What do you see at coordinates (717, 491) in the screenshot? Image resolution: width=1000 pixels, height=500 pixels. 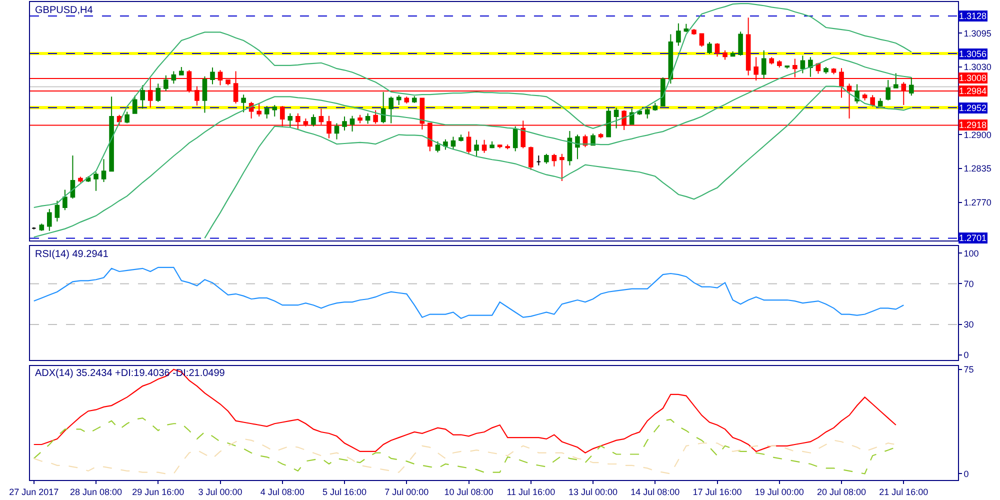 I see `x-tick-label: 17 Jul 16:00` at bounding box center [717, 491].